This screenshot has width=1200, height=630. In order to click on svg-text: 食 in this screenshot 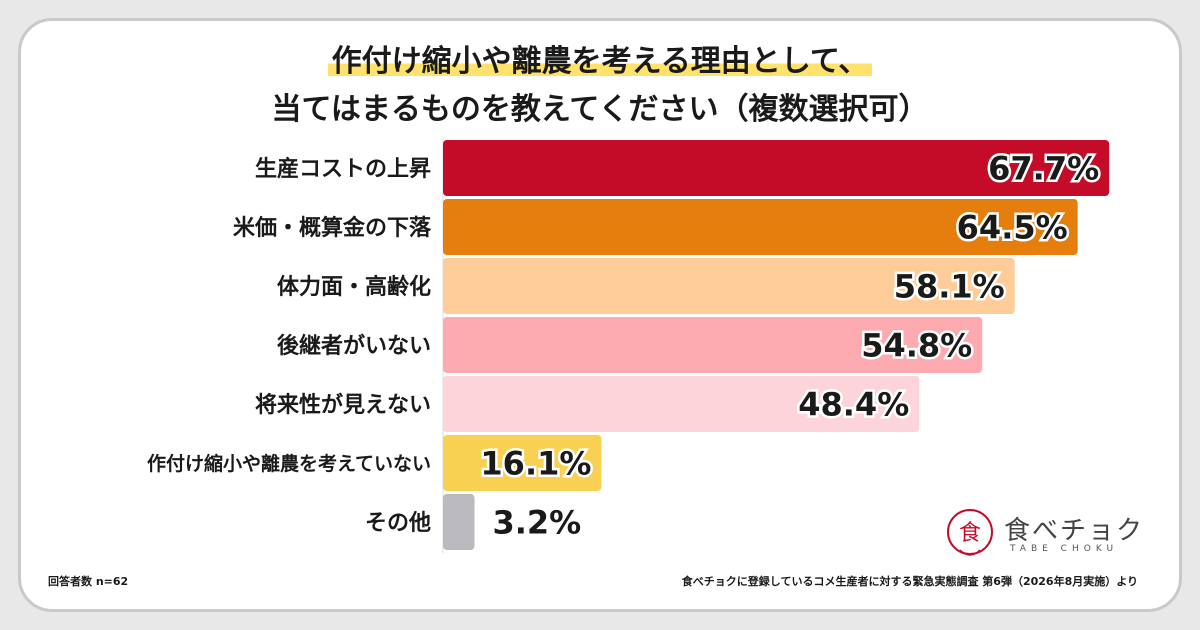, I will do `click(970, 533)`.